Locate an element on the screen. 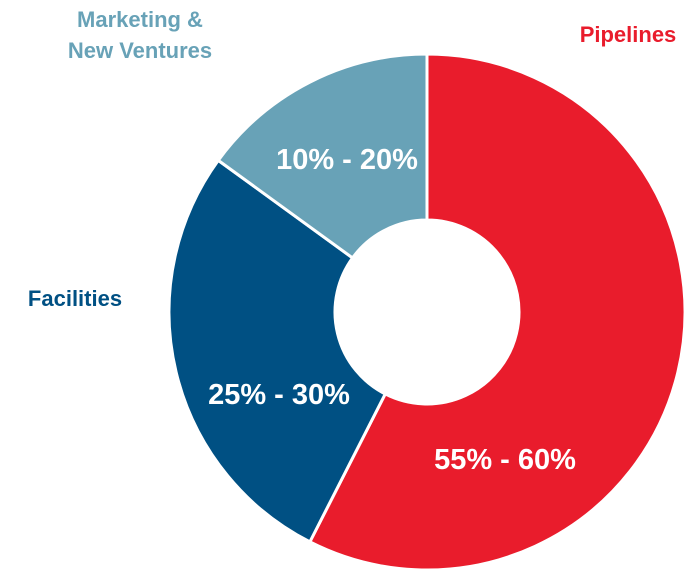 The width and height of the screenshot is (687, 570). facilities-category-label: Facilities is located at coordinates (75, 298).